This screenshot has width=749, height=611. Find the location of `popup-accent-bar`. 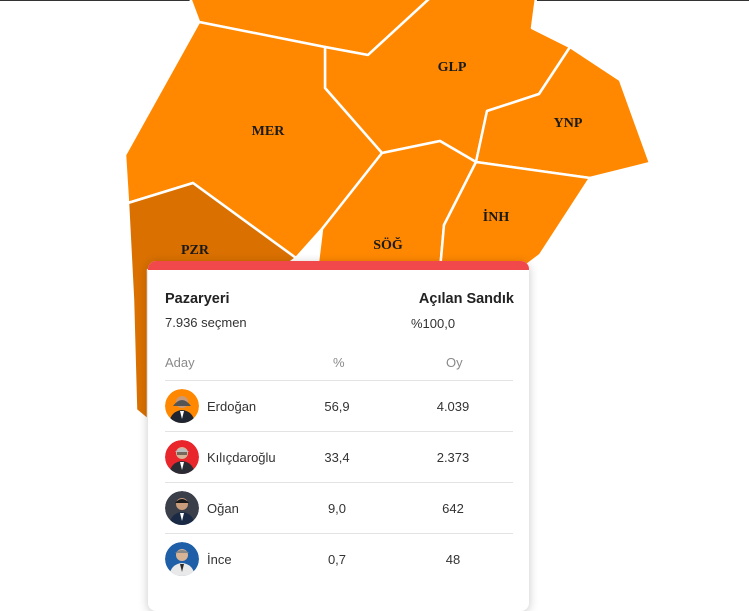

popup-accent-bar is located at coordinates (338, 265).